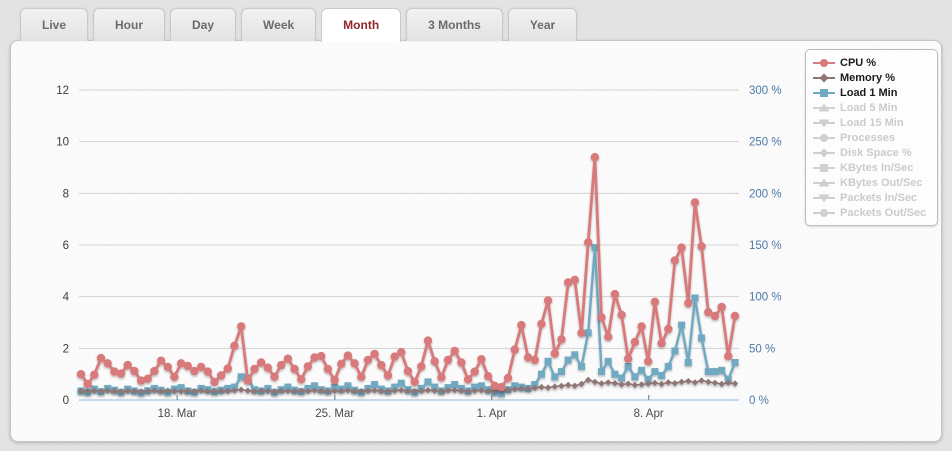 The image size is (952, 451). What do you see at coordinates (858, 62) in the screenshot?
I see `legend-label: CPU %` at bounding box center [858, 62].